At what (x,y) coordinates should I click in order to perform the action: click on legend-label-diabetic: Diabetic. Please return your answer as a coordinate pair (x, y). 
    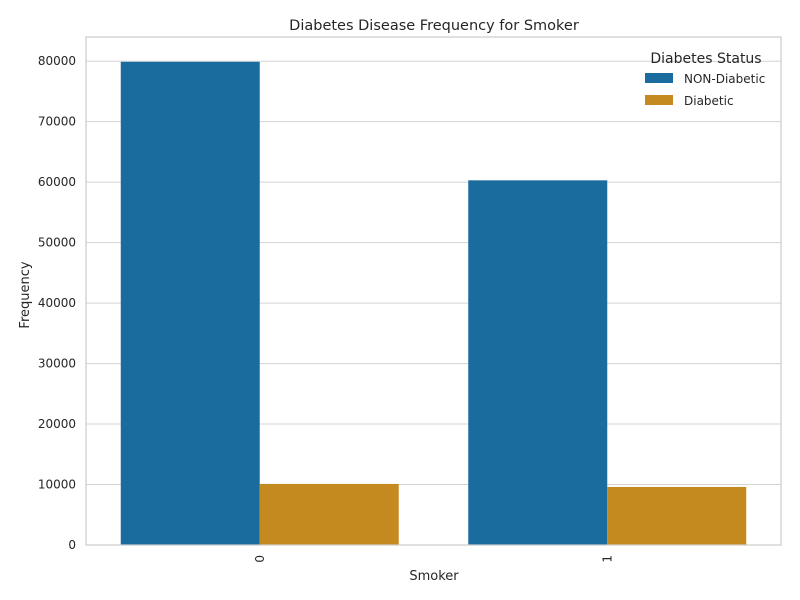
    Looking at the image, I should click on (709, 101).